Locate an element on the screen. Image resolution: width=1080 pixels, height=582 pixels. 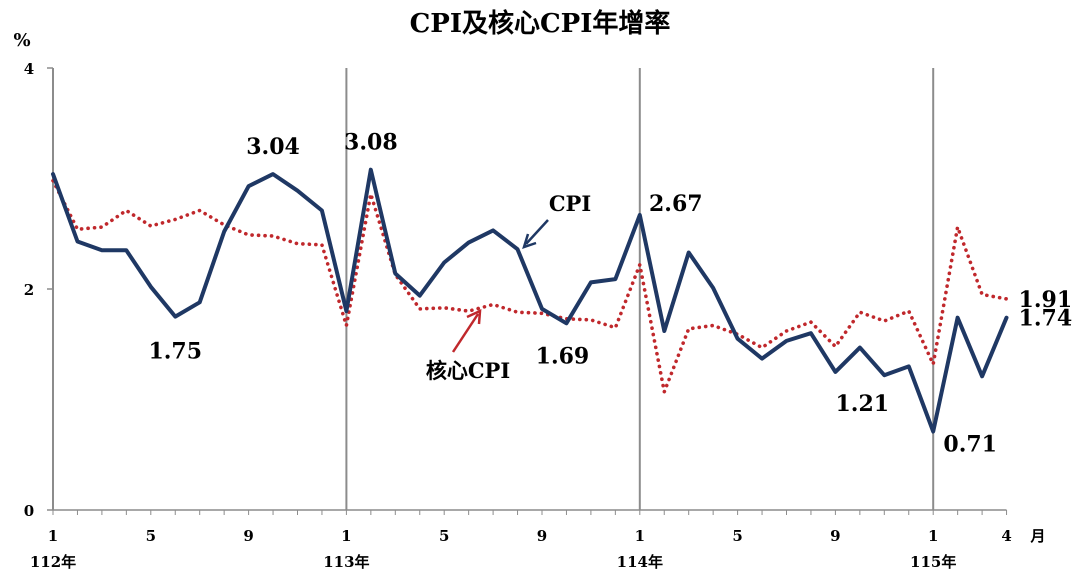
y-tick-label: 0 is located at coordinates (29, 511).